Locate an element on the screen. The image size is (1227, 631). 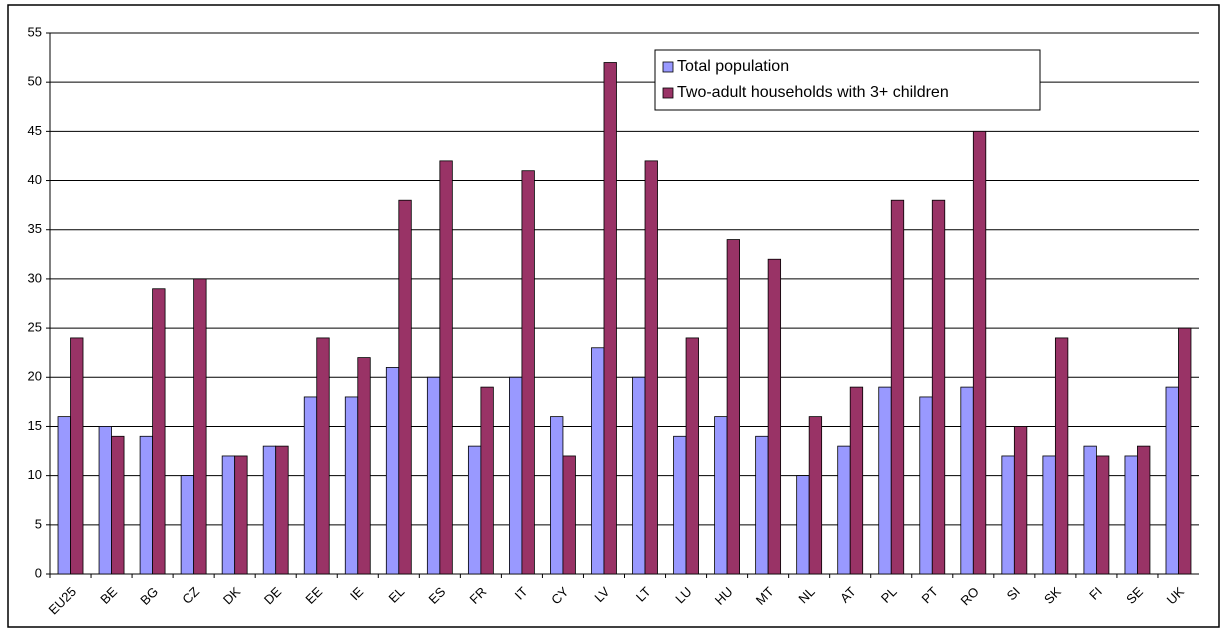
y-tick-label: 0 is located at coordinates (38, 572).